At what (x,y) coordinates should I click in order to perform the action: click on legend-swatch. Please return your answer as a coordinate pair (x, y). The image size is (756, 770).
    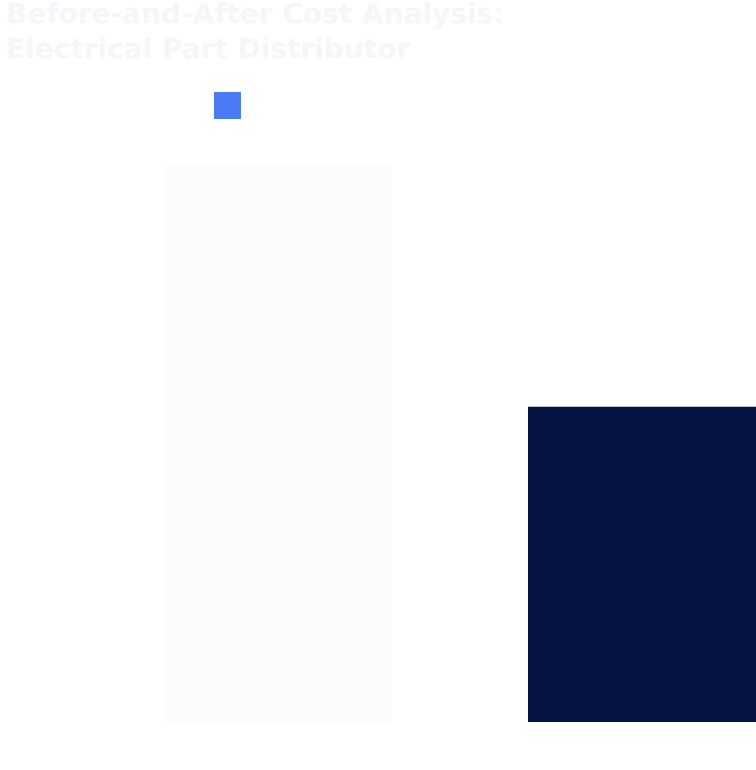
    Looking at the image, I should click on (227, 105).